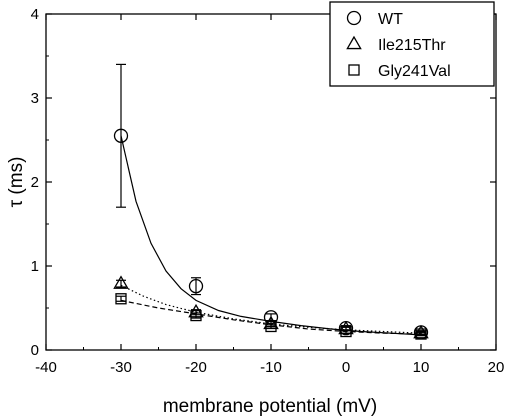  What do you see at coordinates (196, 367) in the screenshot?
I see `x-tick-label: -20` at bounding box center [196, 367].